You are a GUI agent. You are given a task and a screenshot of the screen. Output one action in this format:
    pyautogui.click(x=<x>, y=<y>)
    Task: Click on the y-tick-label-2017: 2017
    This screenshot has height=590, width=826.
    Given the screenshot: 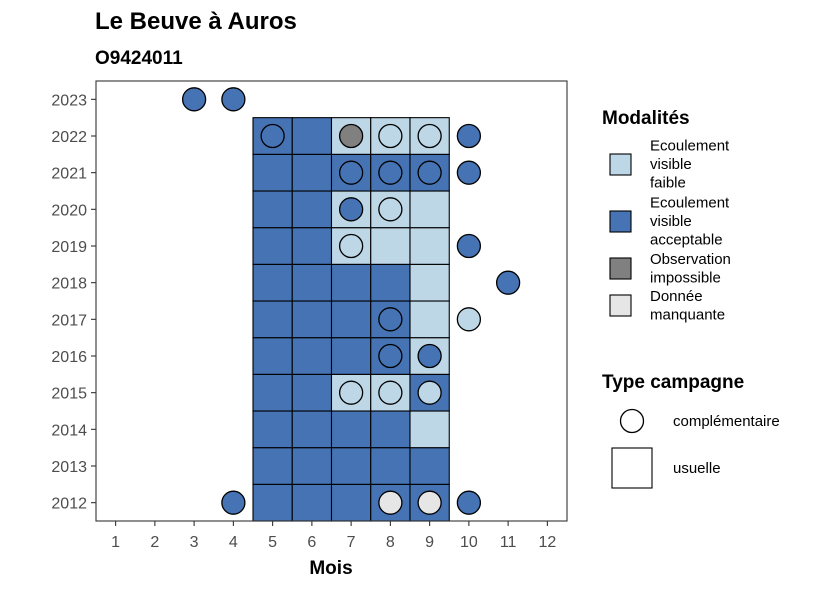 What is the action you would take?
    pyautogui.click(x=69, y=320)
    